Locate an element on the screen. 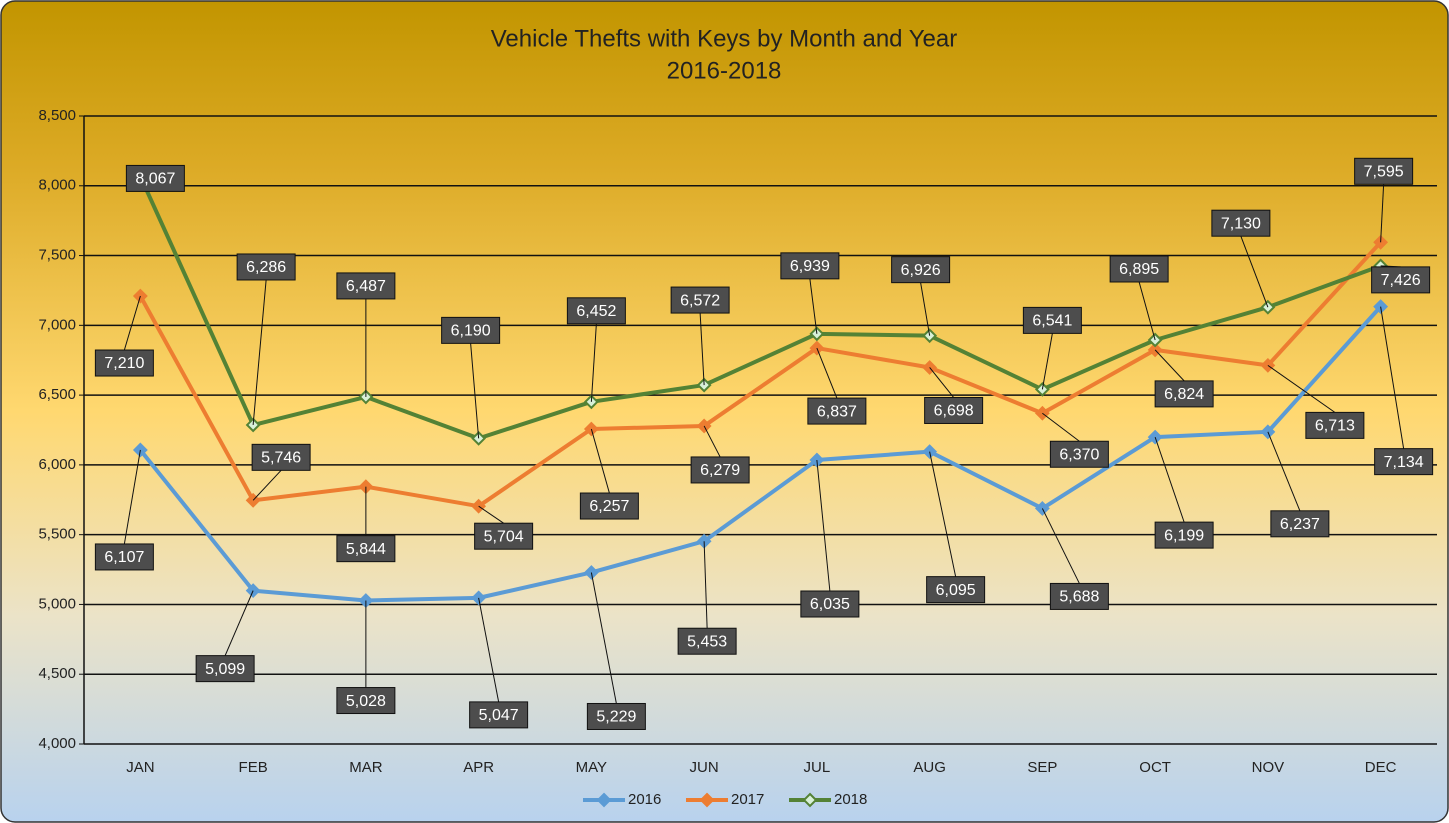 This screenshot has width=1449, height=823. data-label: 5,099 is located at coordinates (225, 669).